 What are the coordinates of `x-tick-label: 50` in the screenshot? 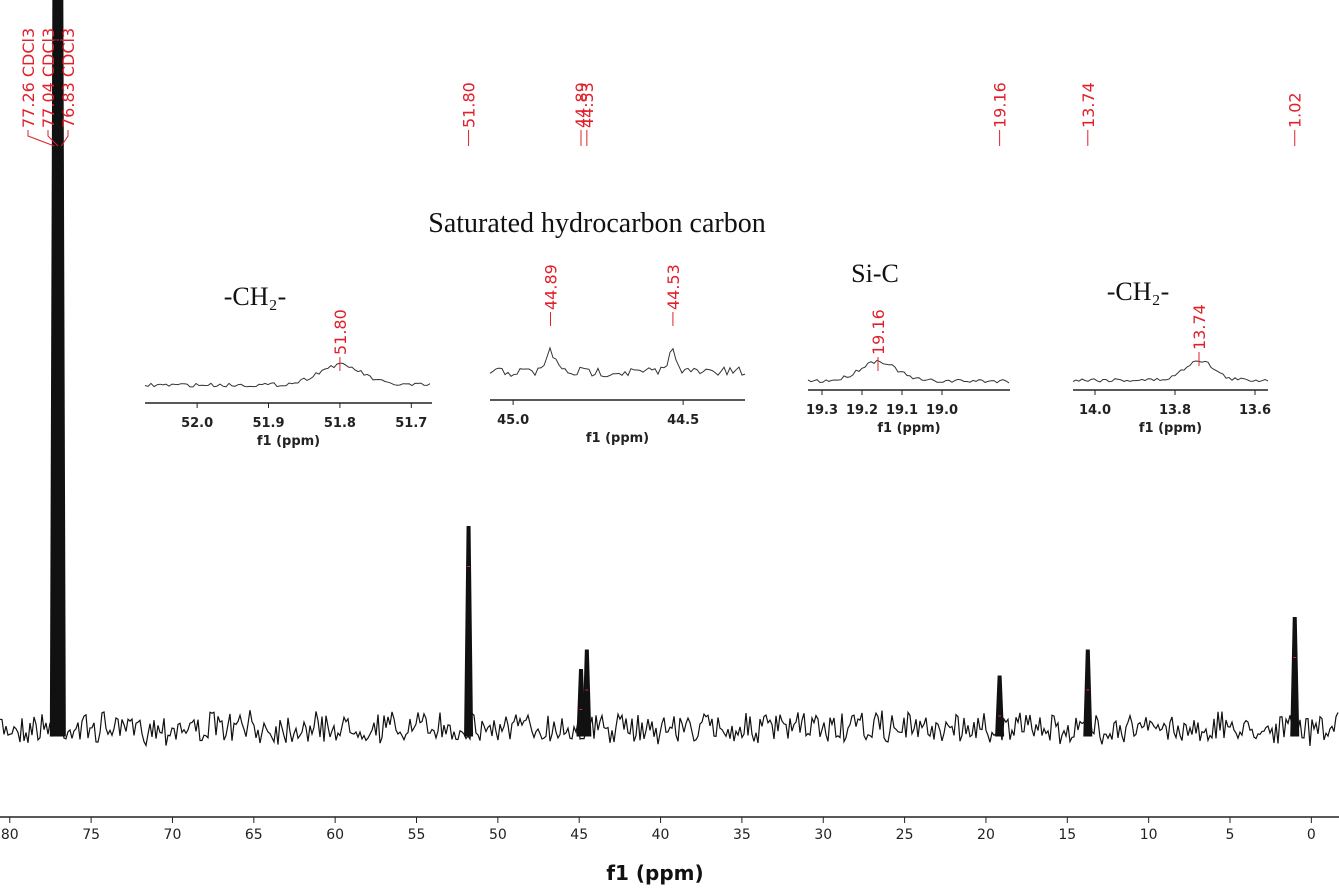 It's located at (498, 835).